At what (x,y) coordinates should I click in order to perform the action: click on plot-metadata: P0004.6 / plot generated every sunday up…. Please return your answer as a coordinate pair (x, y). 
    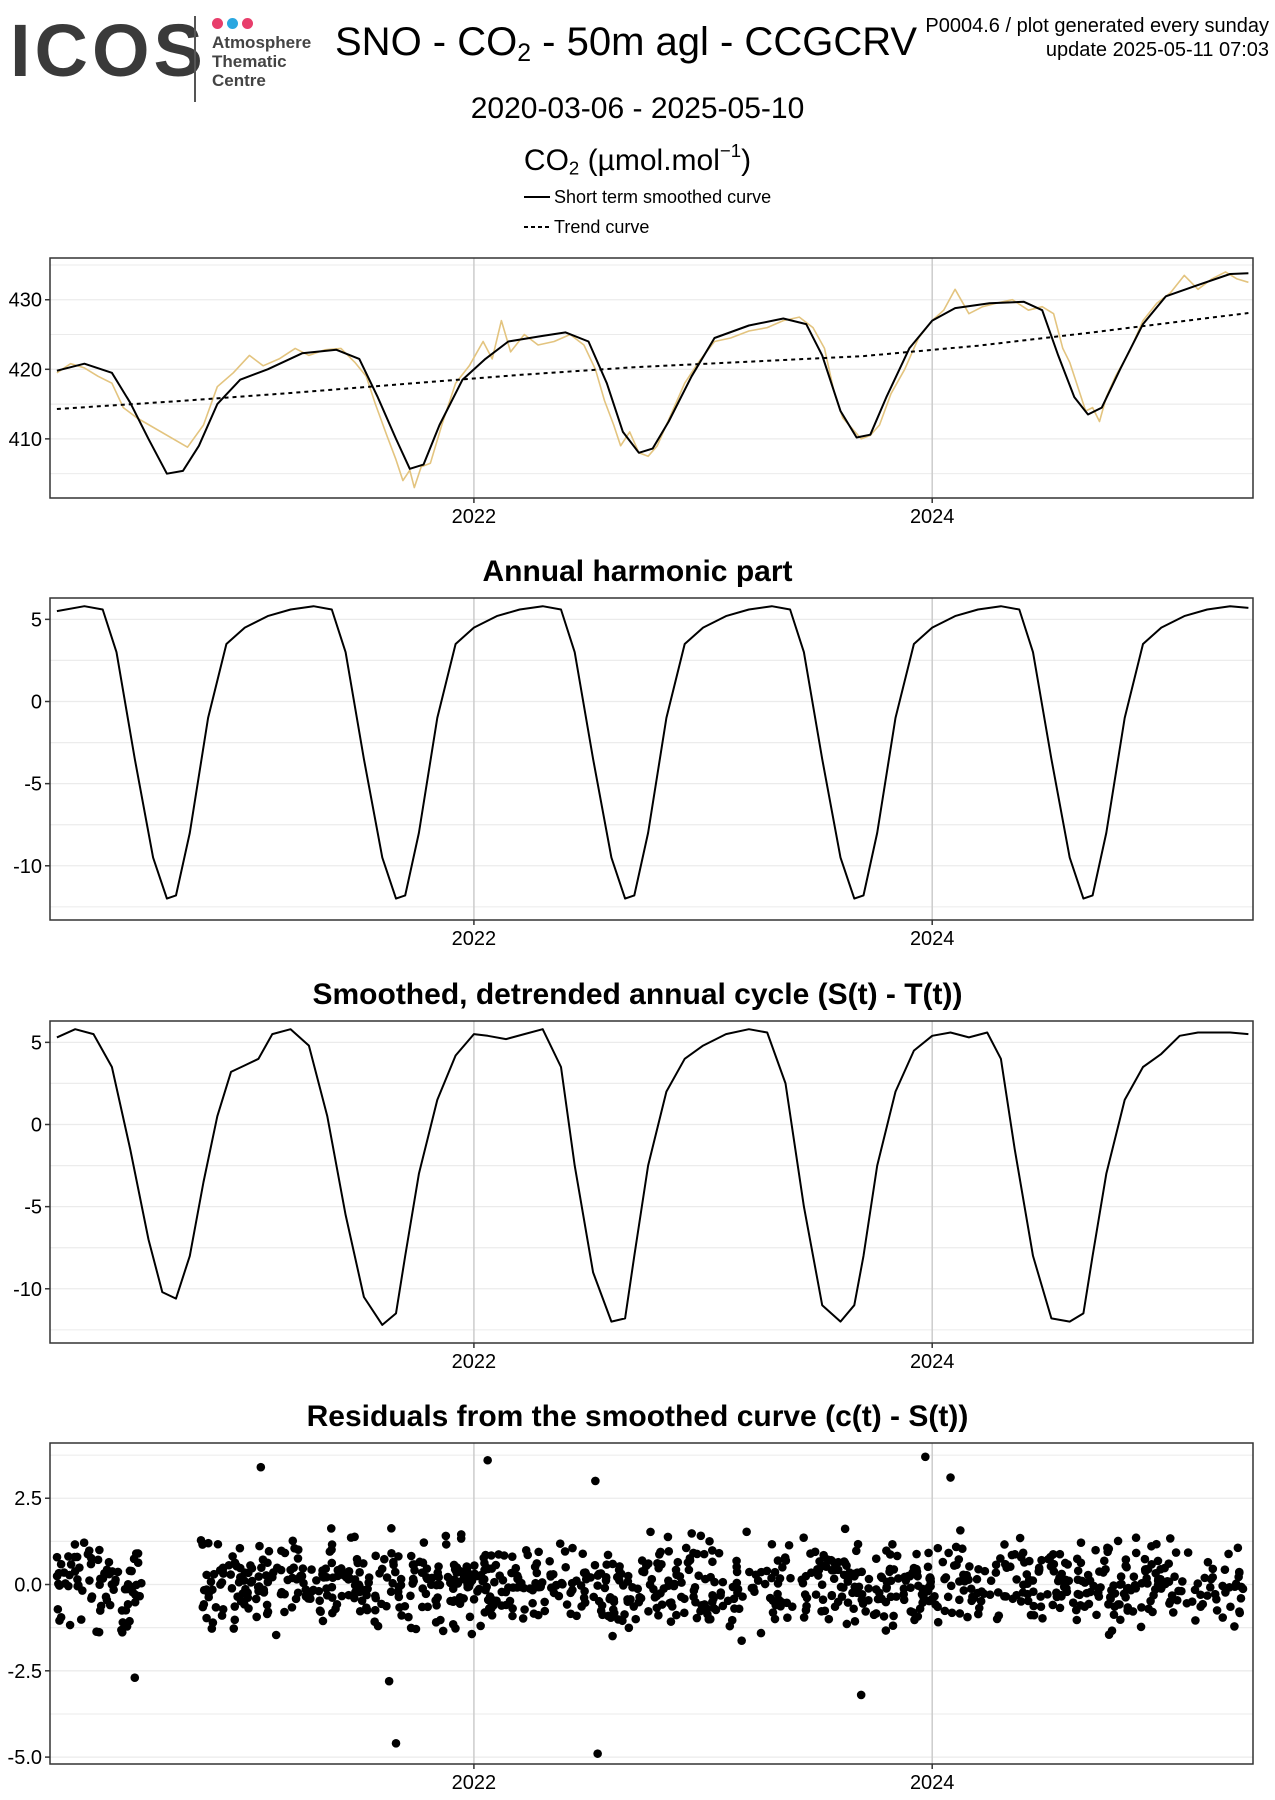
    Looking at the image, I should click on (1097, 38).